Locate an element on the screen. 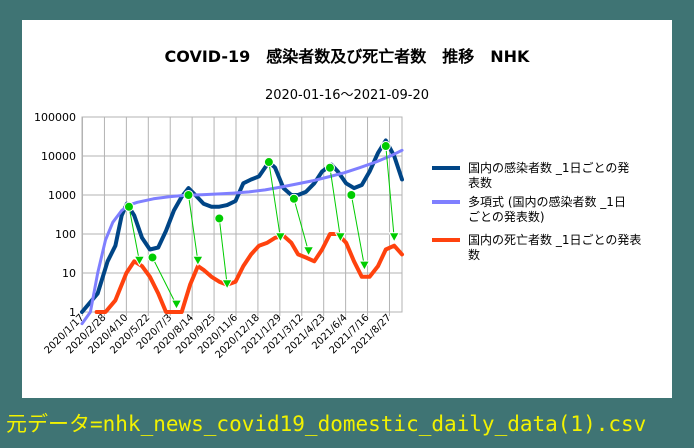 The height and width of the screenshot is (448, 694). legend-label-2: 多項式 (国内の感染者数 _1日ごとの発表数) is located at coordinates (547, 209).